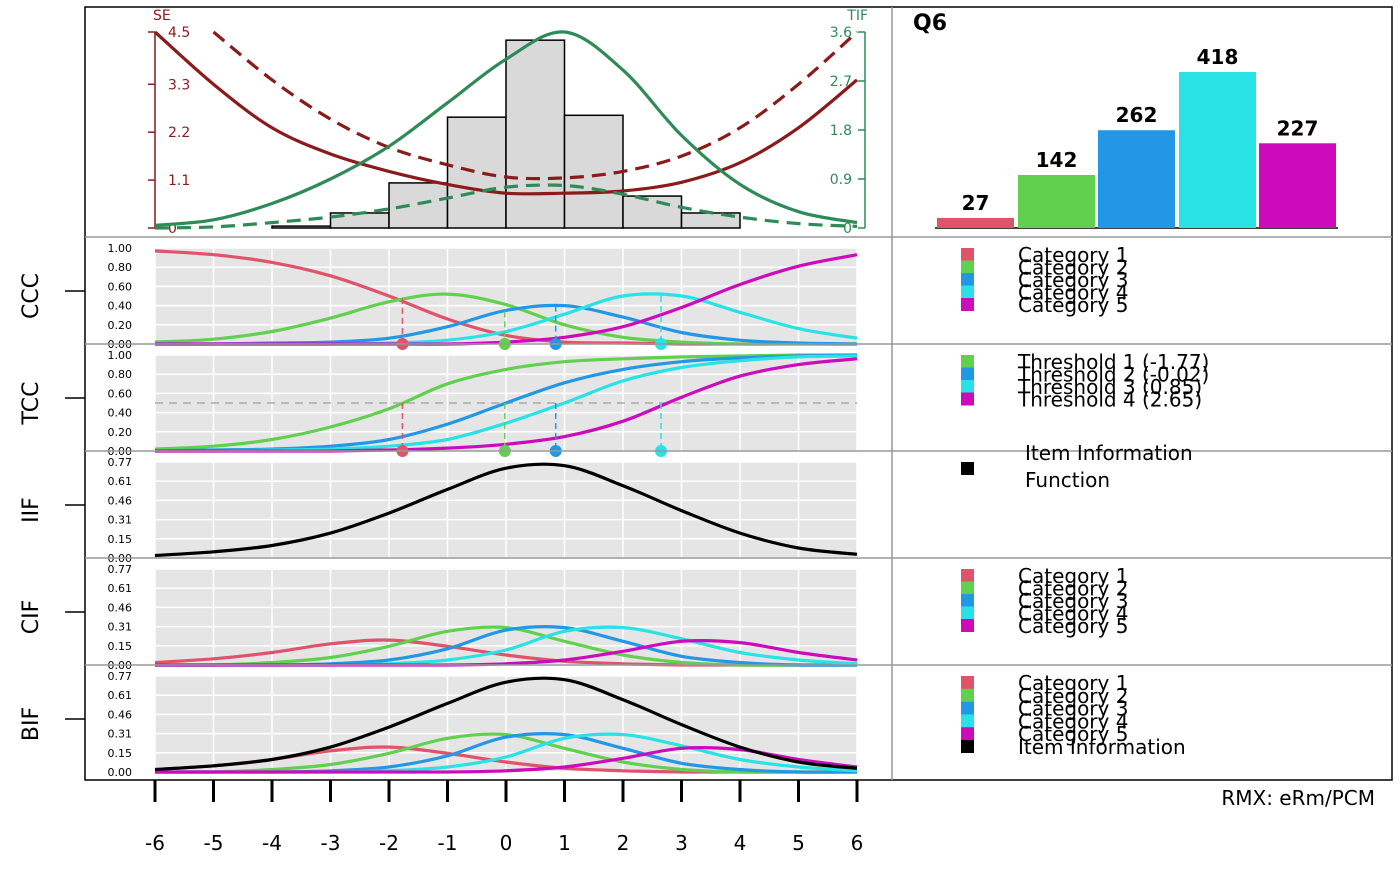 This screenshot has width=1400, height=869. Describe the element at coordinates (120, 695) in the screenshot. I see `y-tick-label: 0.61` at that location.